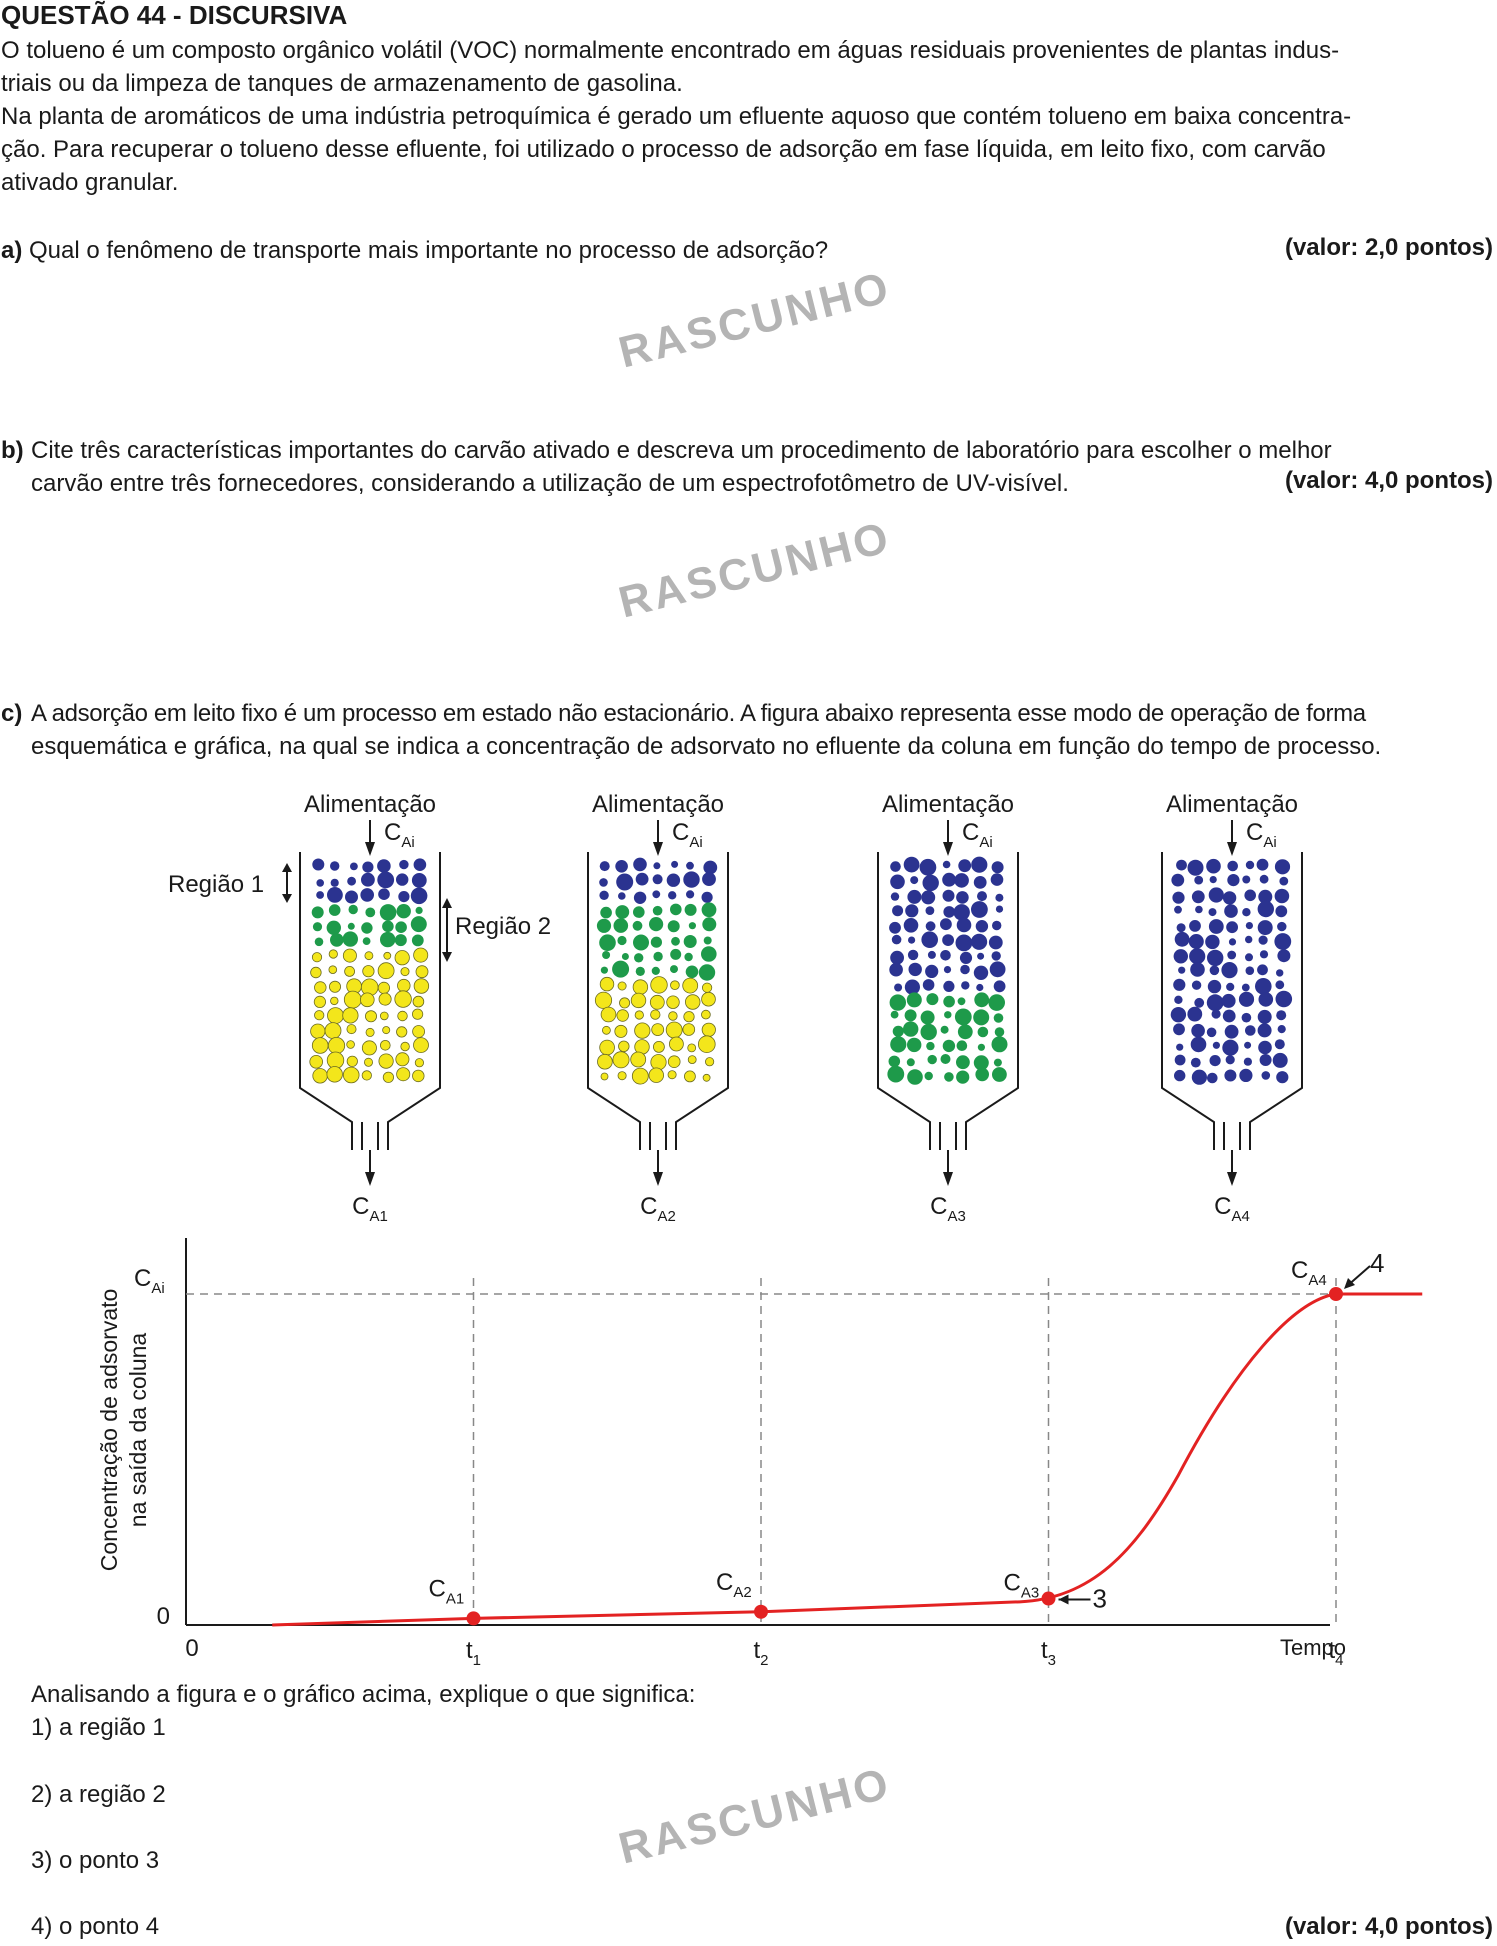  Describe the element at coordinates (1048, 1653) in the screenshot. I see `x-tick-label: t3` at that location.